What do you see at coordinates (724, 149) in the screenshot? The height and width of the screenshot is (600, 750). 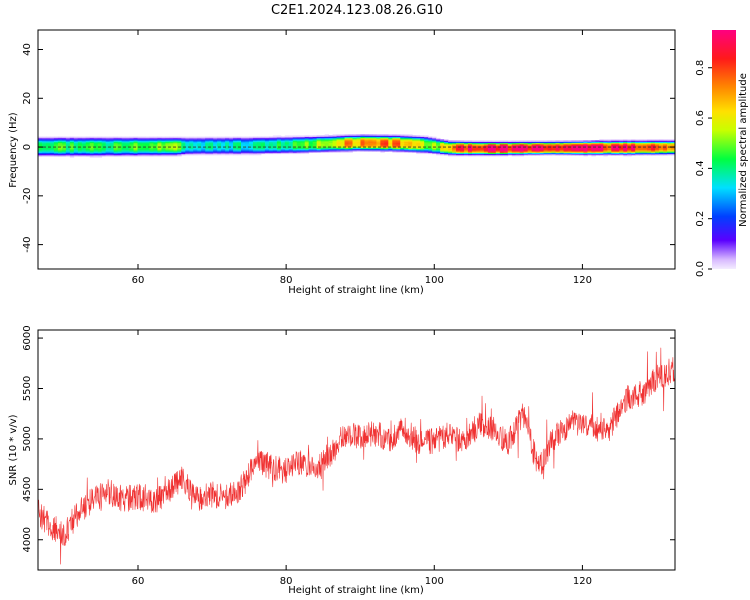 I see `colorbar-gradient` at bounding box center [724, 149].